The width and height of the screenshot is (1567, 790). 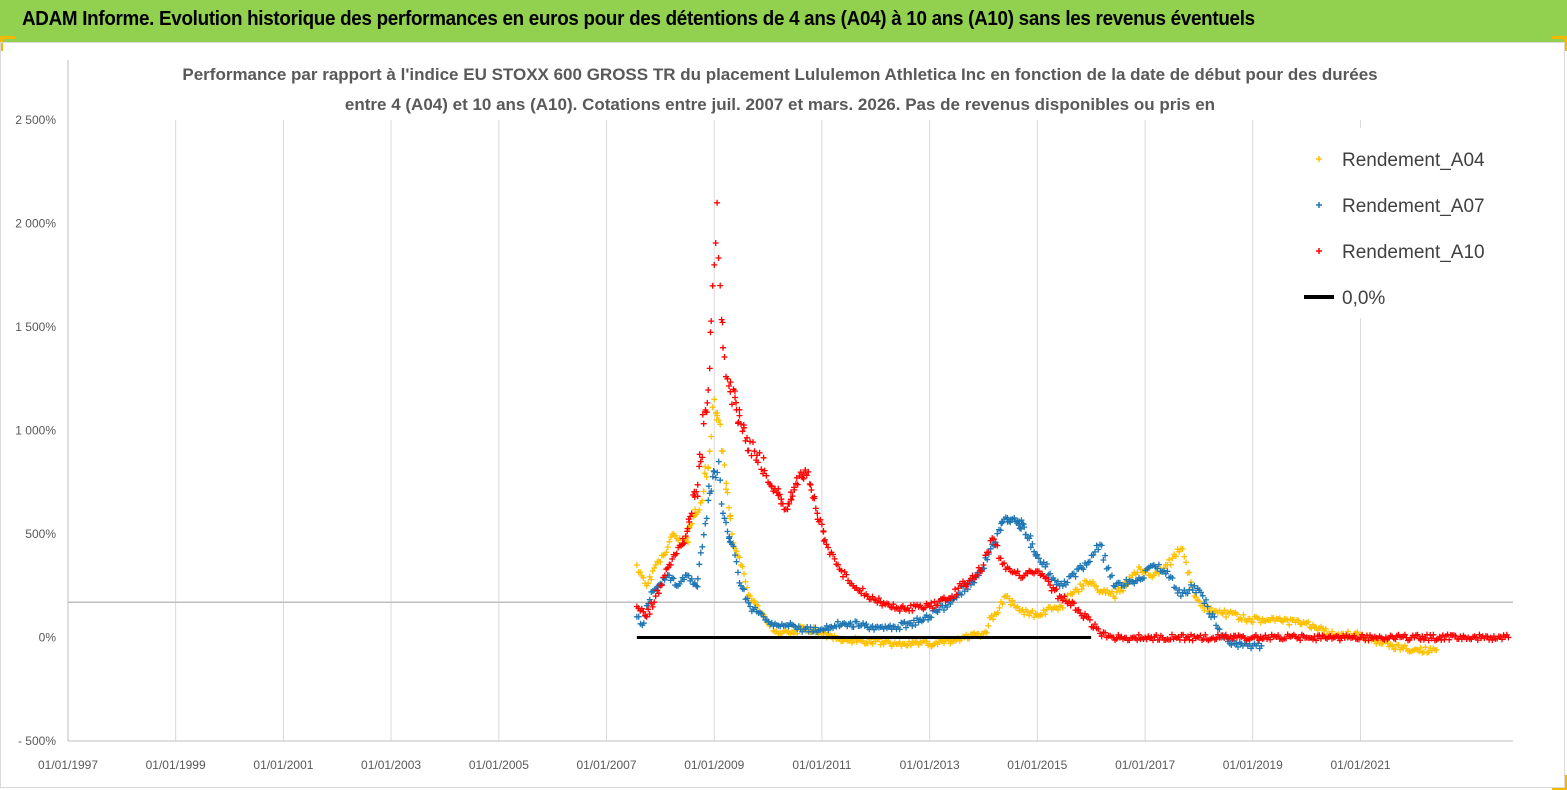 I want to click on x-tick-label: 01/01/2011, so click(x=821, y=765).